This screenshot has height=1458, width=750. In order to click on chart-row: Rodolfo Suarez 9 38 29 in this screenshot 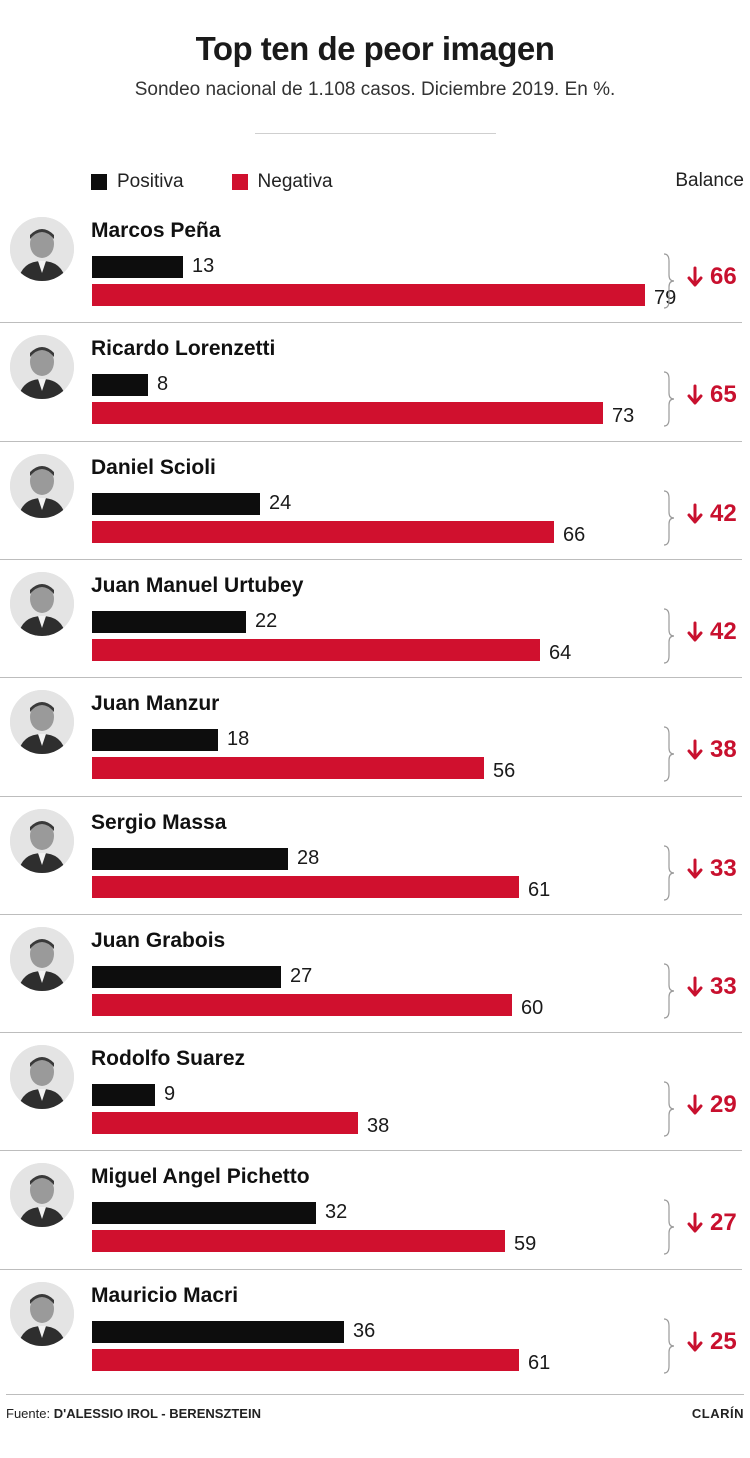, I will do `click(375, 1092)`.